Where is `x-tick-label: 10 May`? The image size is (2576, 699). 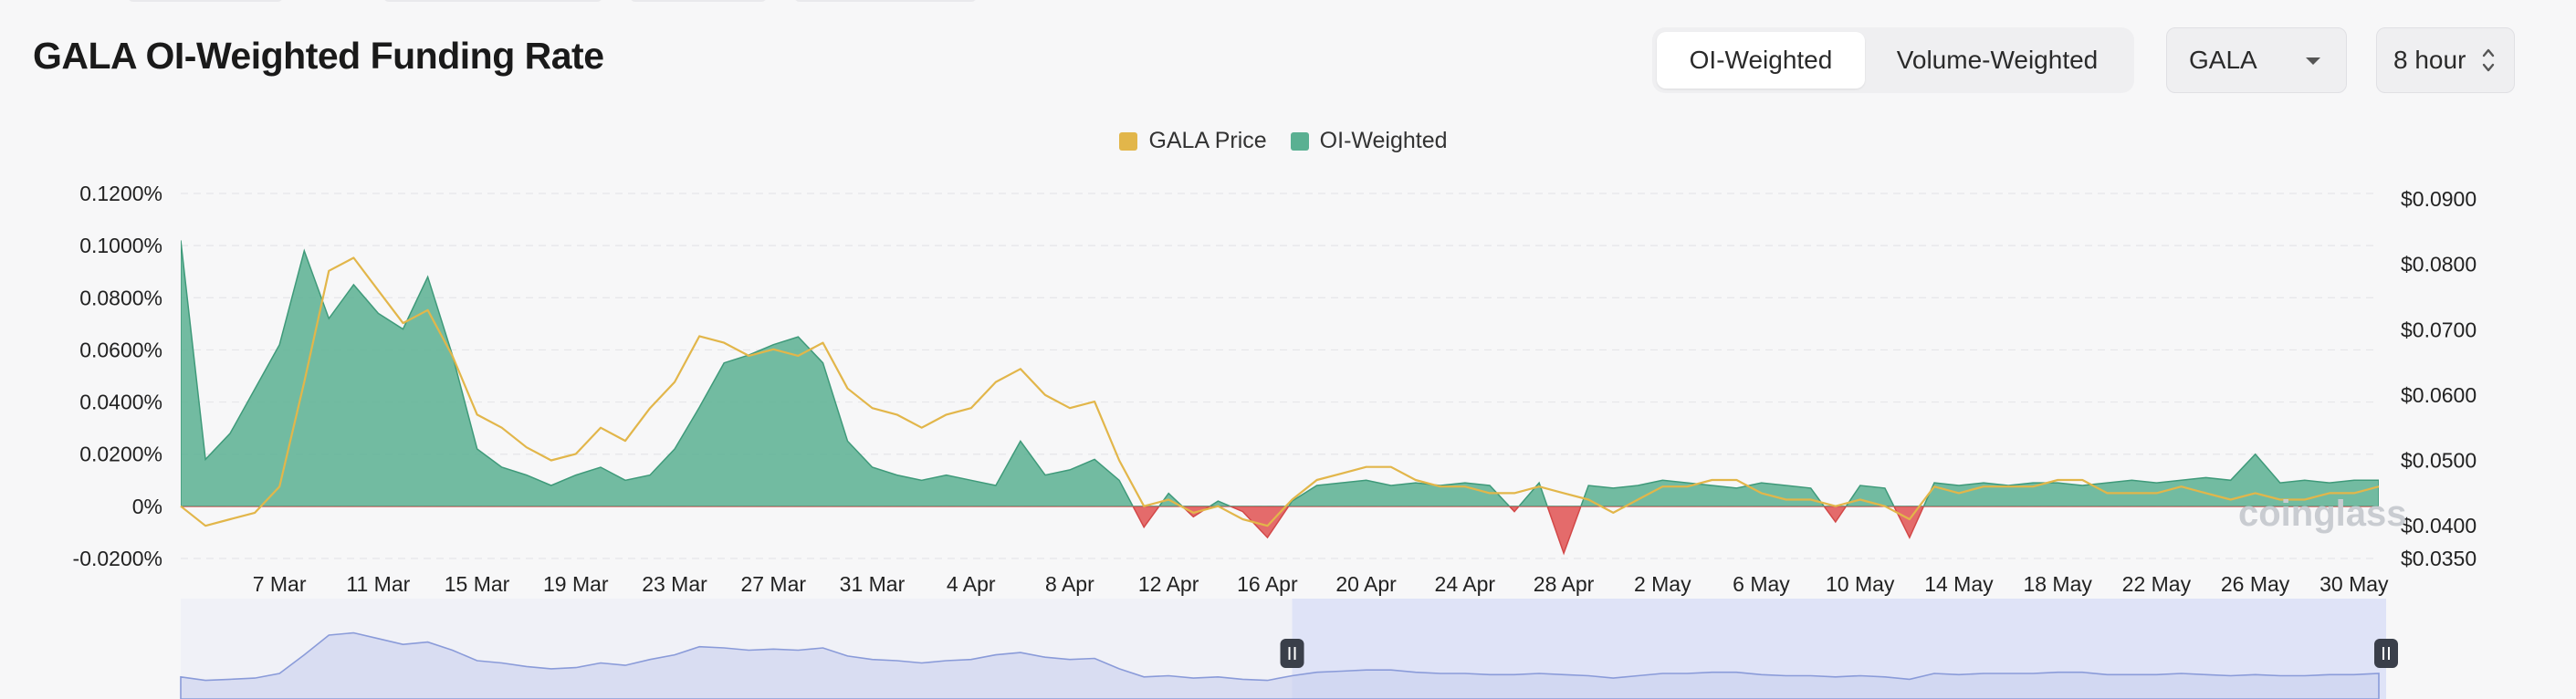
x-tick-label: 10 May is located at coordinates (1860, 584).